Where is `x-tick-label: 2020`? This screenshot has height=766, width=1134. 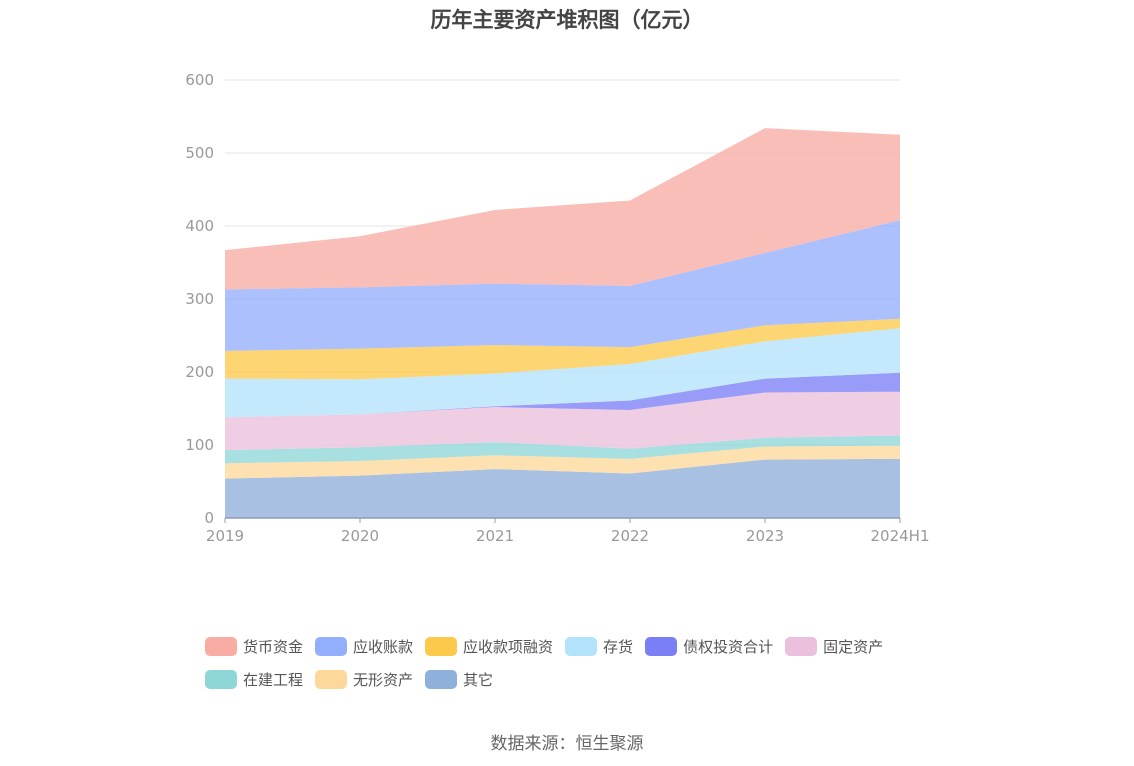 x-tick-label: 2020 is located at coordinates (360, 536).